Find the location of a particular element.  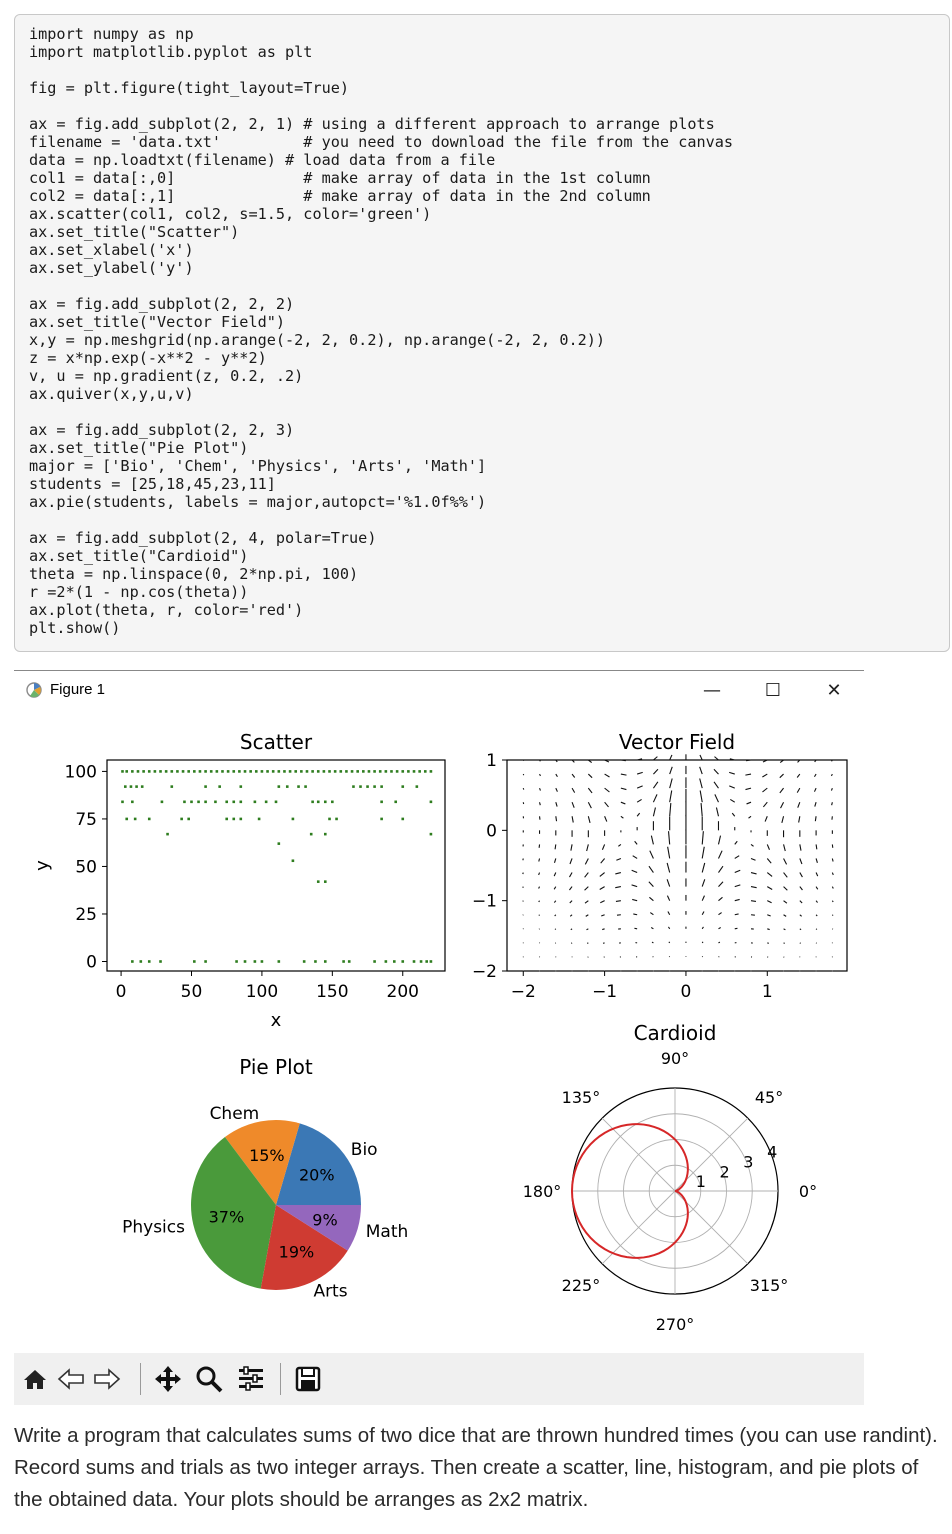

maximize-button: ☐ is located at coordinates (773, 690).